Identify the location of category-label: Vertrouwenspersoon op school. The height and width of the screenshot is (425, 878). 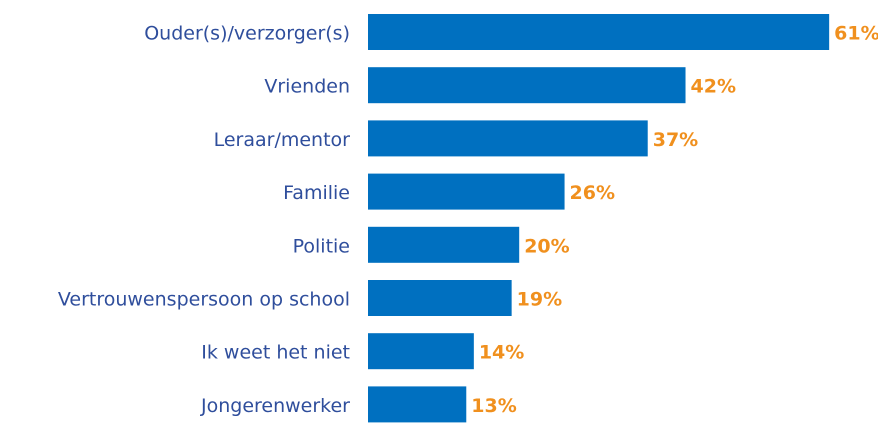
(204, 300).